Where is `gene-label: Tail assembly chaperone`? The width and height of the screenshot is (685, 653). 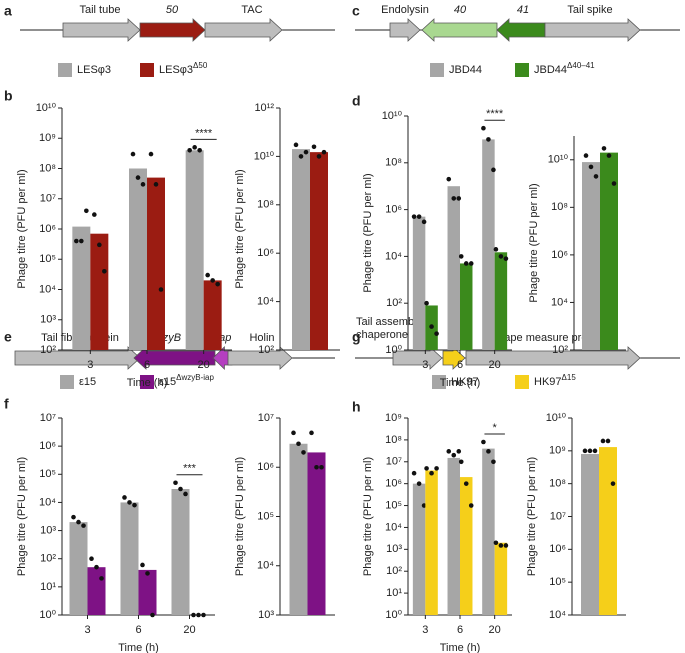
gene-label: Tail assembly chaperone is located at coordinates (389, 328).